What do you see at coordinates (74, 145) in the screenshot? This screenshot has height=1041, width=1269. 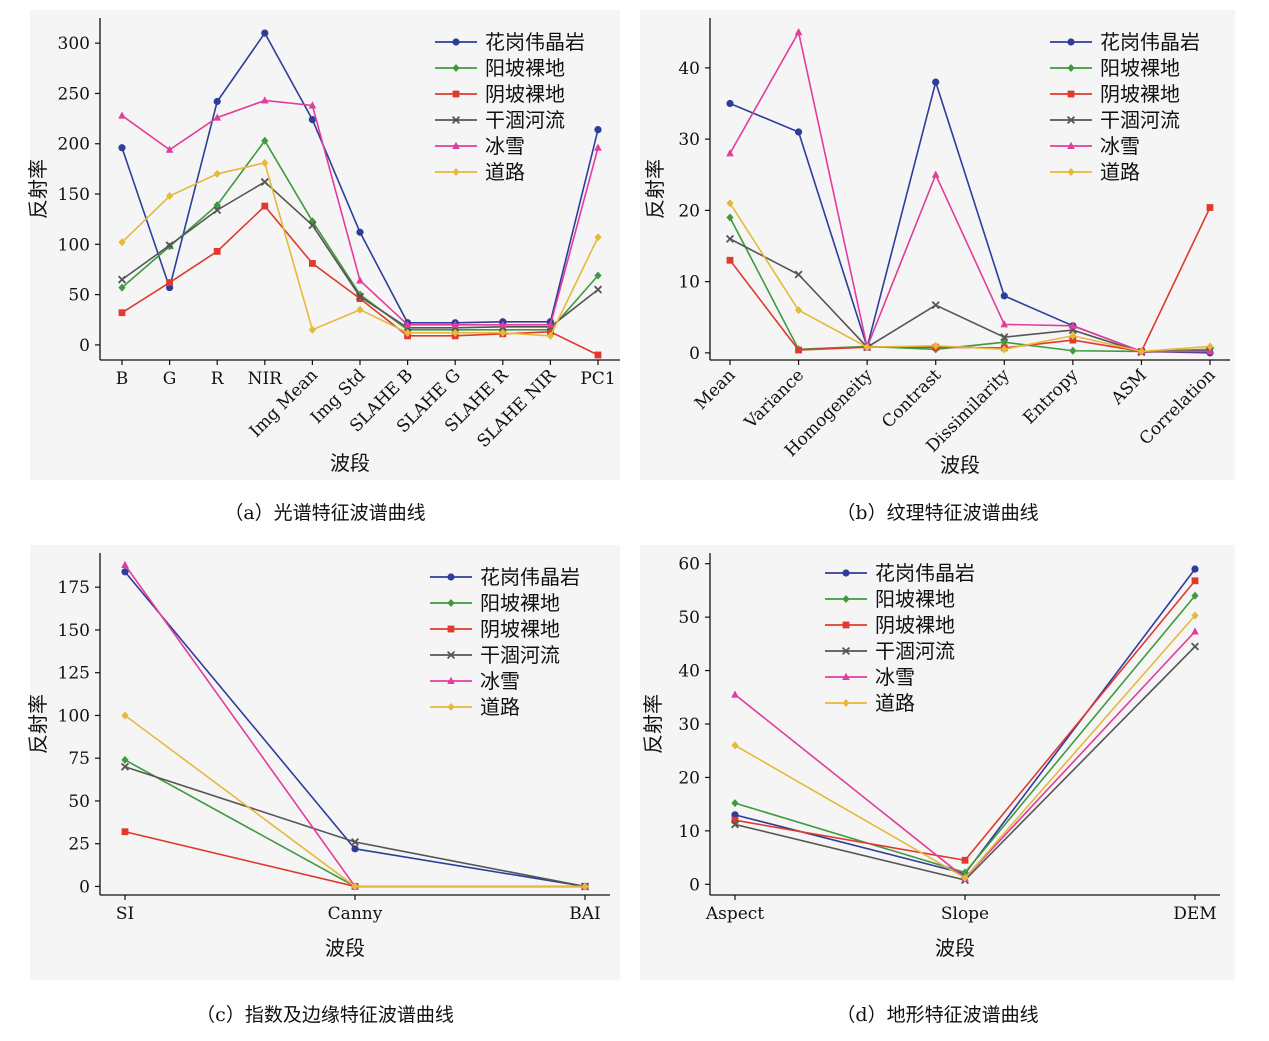 I see `y-tick-label: 200` at bounding box center [74, 145].